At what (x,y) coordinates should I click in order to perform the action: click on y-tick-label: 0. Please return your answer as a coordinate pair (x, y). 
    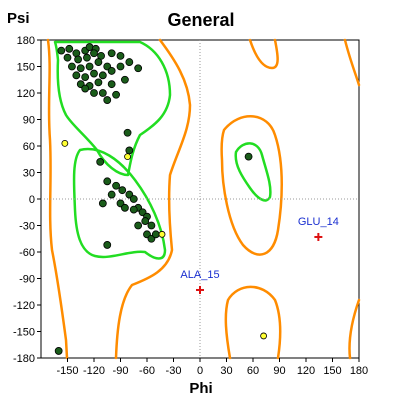
    Looking at the image, I should click on (32, 200).